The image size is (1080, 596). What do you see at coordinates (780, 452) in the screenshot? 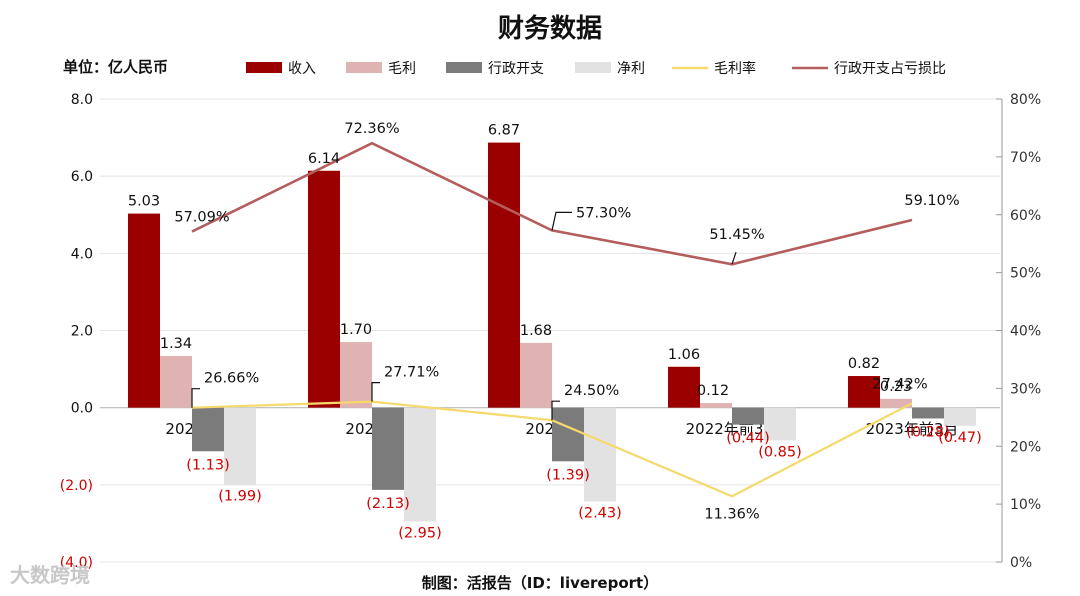
I see `net-profit-label: (0.85)` at bounding box center [780, 452].